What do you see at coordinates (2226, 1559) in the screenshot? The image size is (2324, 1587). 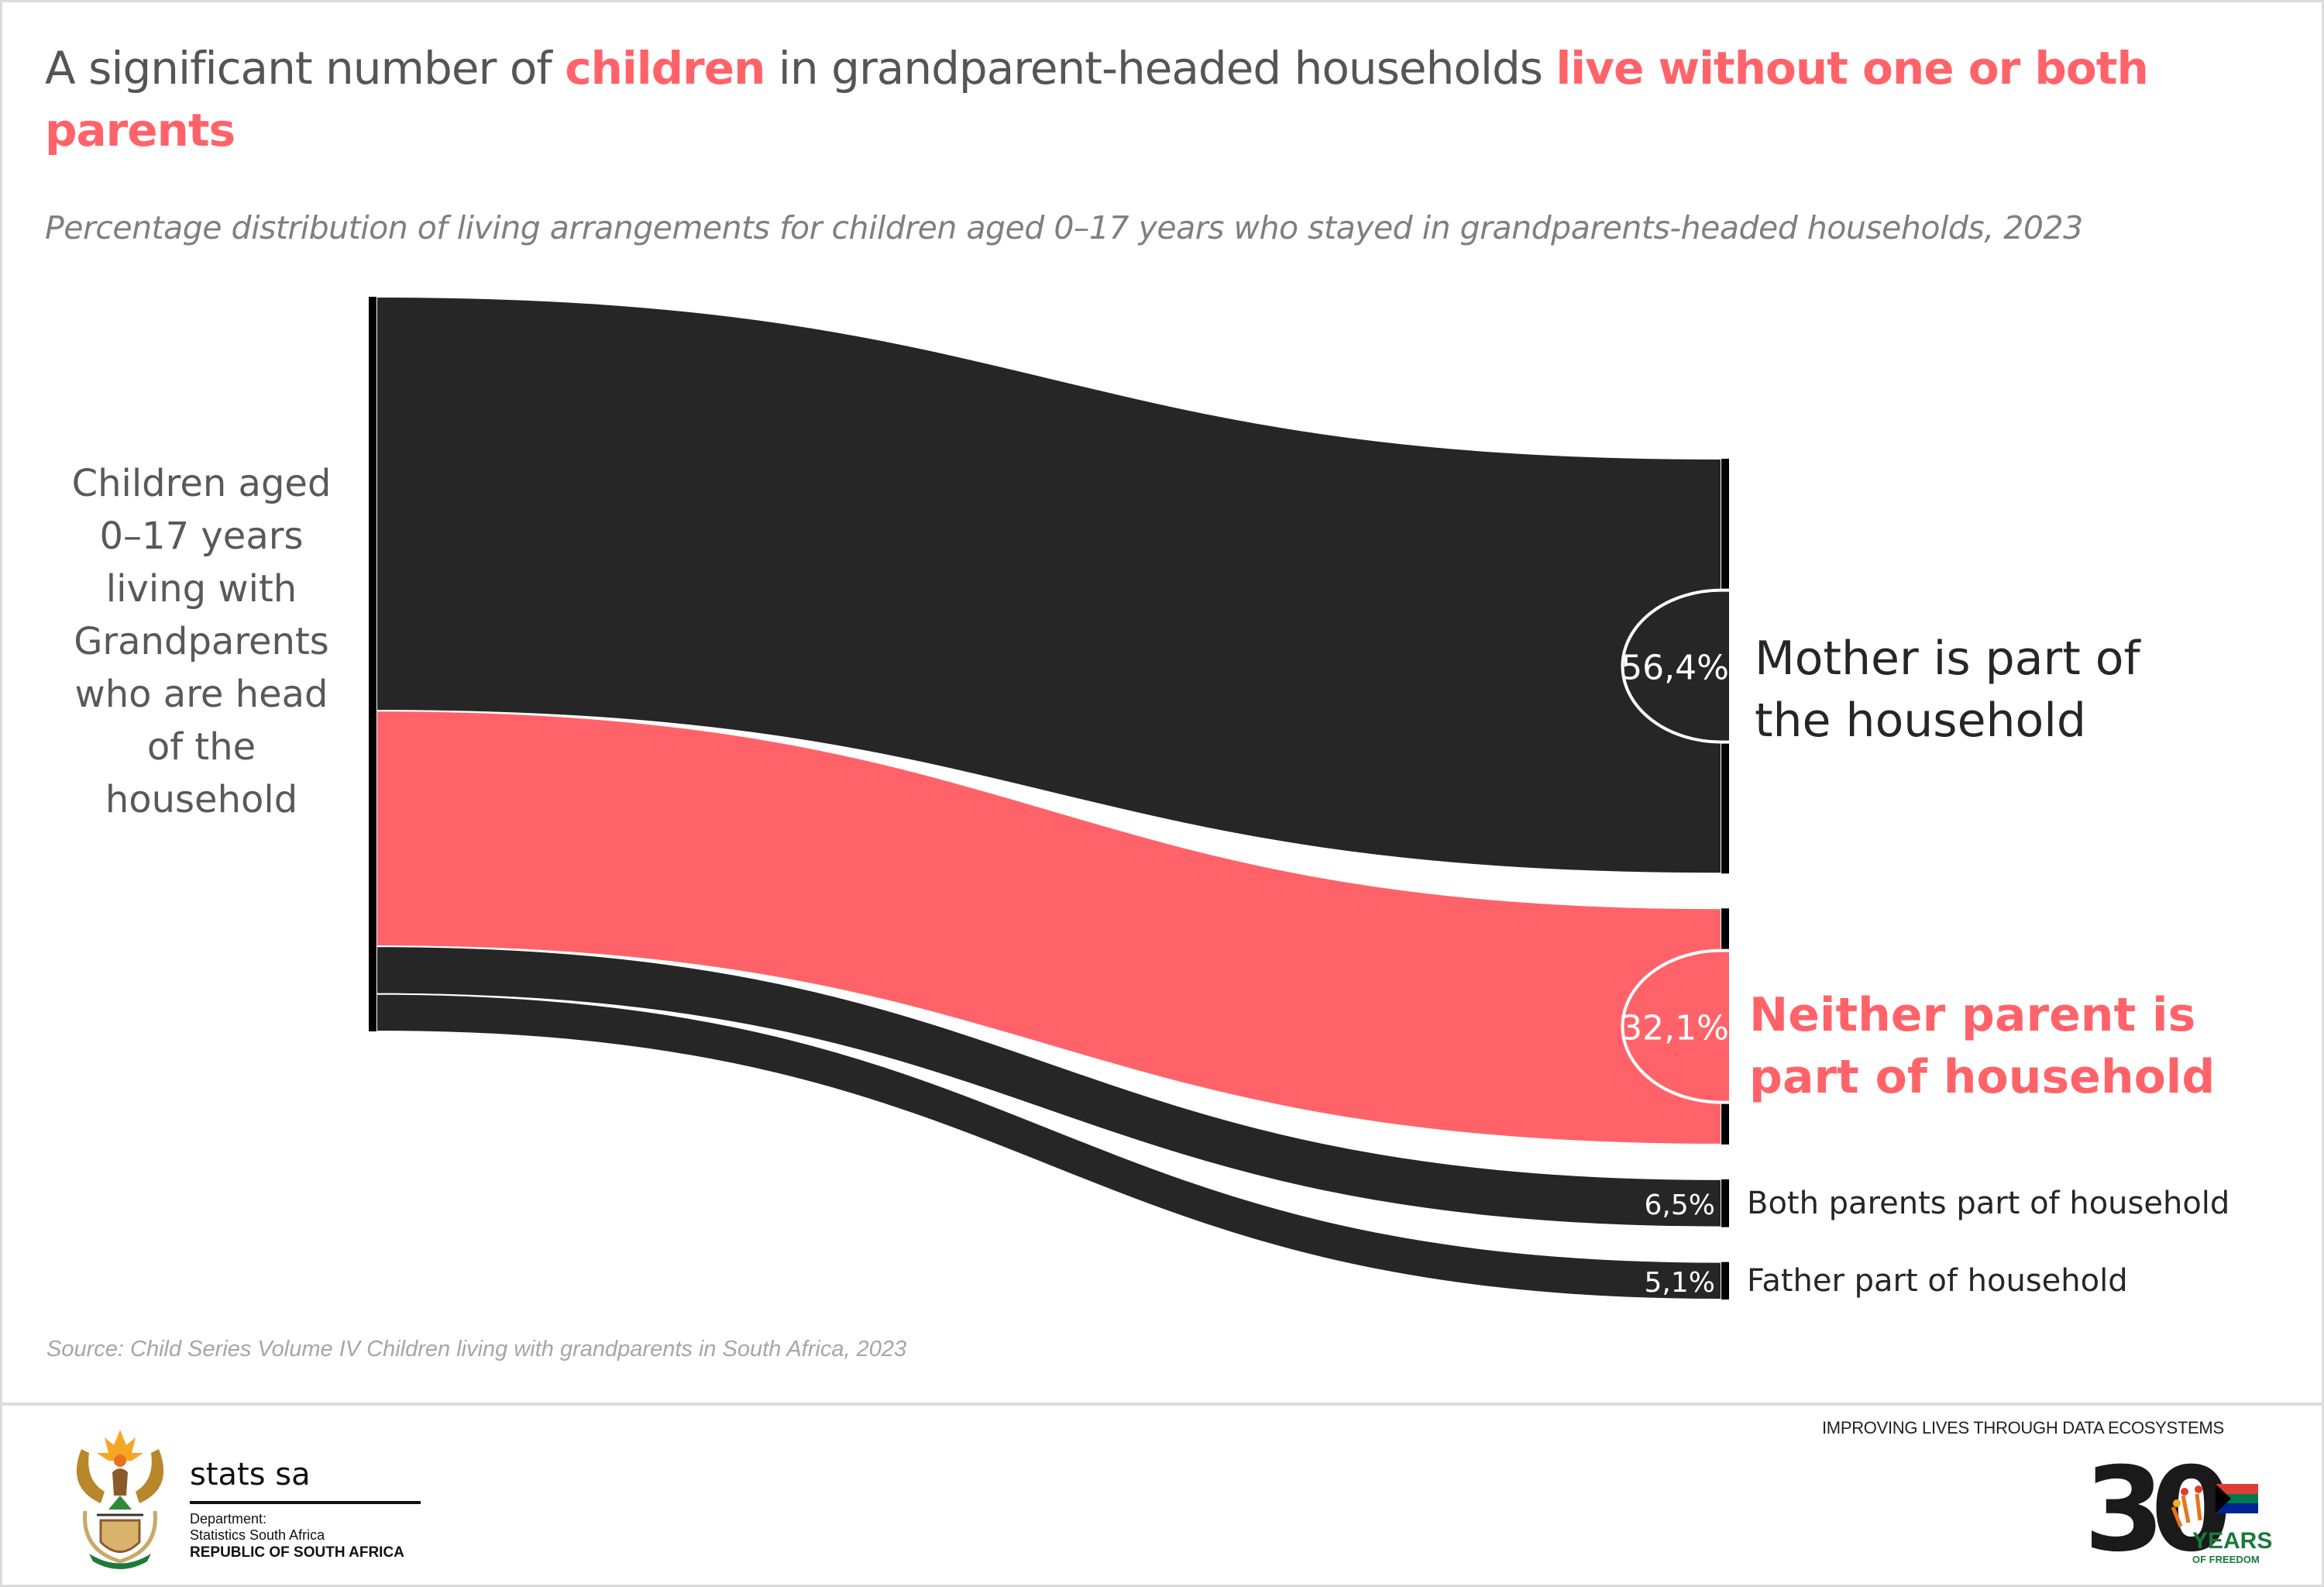 I see `anniversary-subtitle: OF FREEDOM` at bounding box center [2226, 1559].